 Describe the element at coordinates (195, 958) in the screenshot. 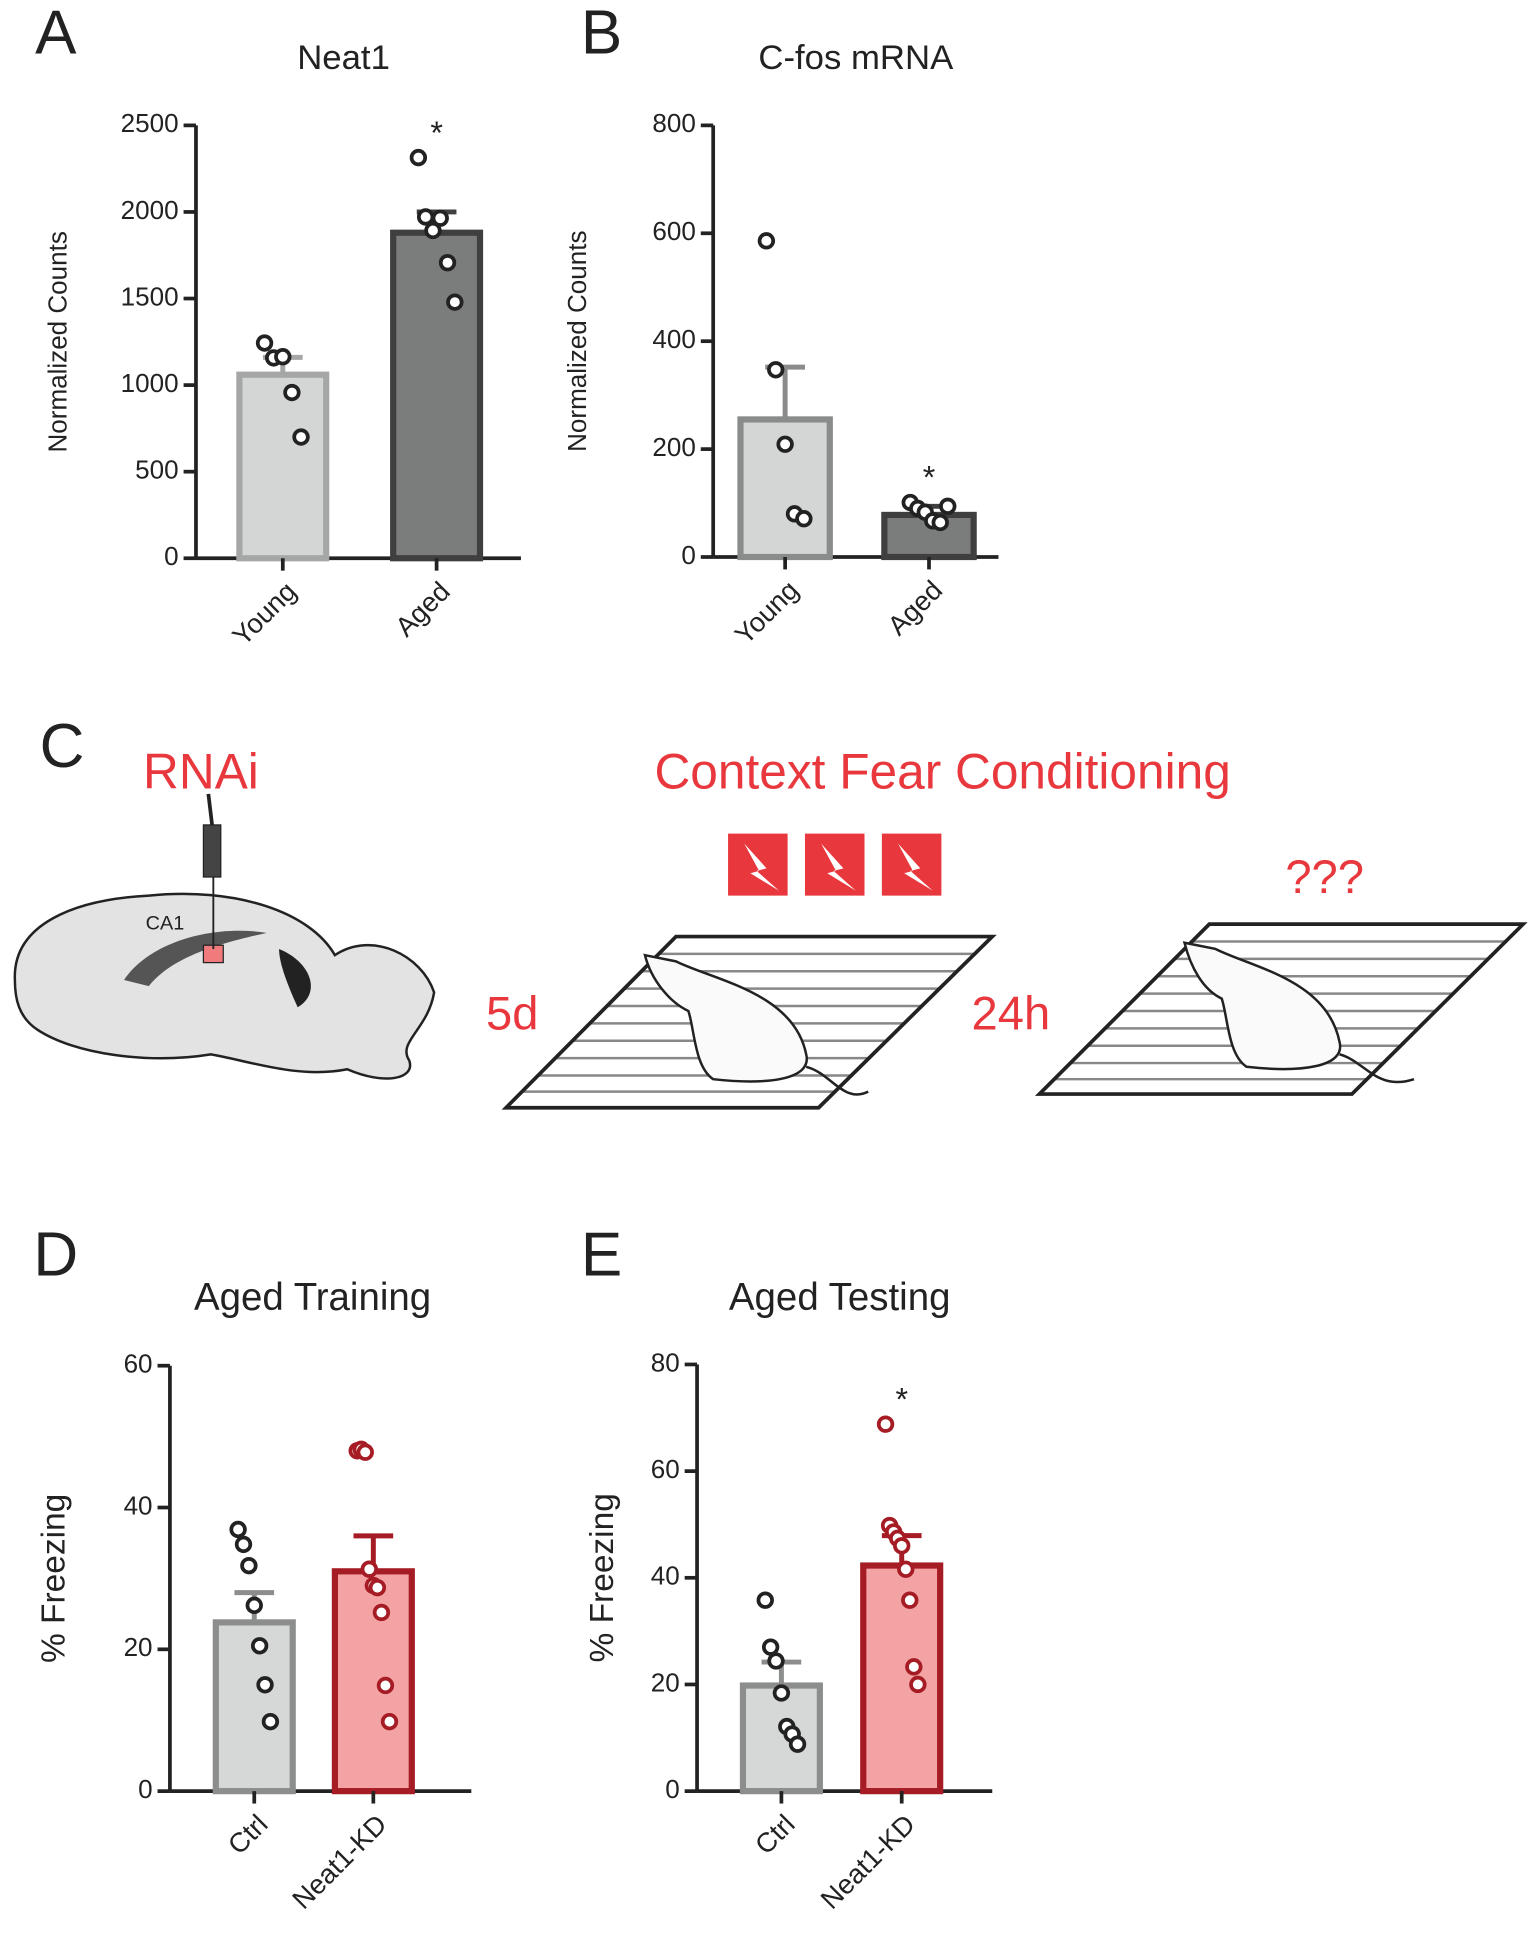

I see `hippocampus` at that location.